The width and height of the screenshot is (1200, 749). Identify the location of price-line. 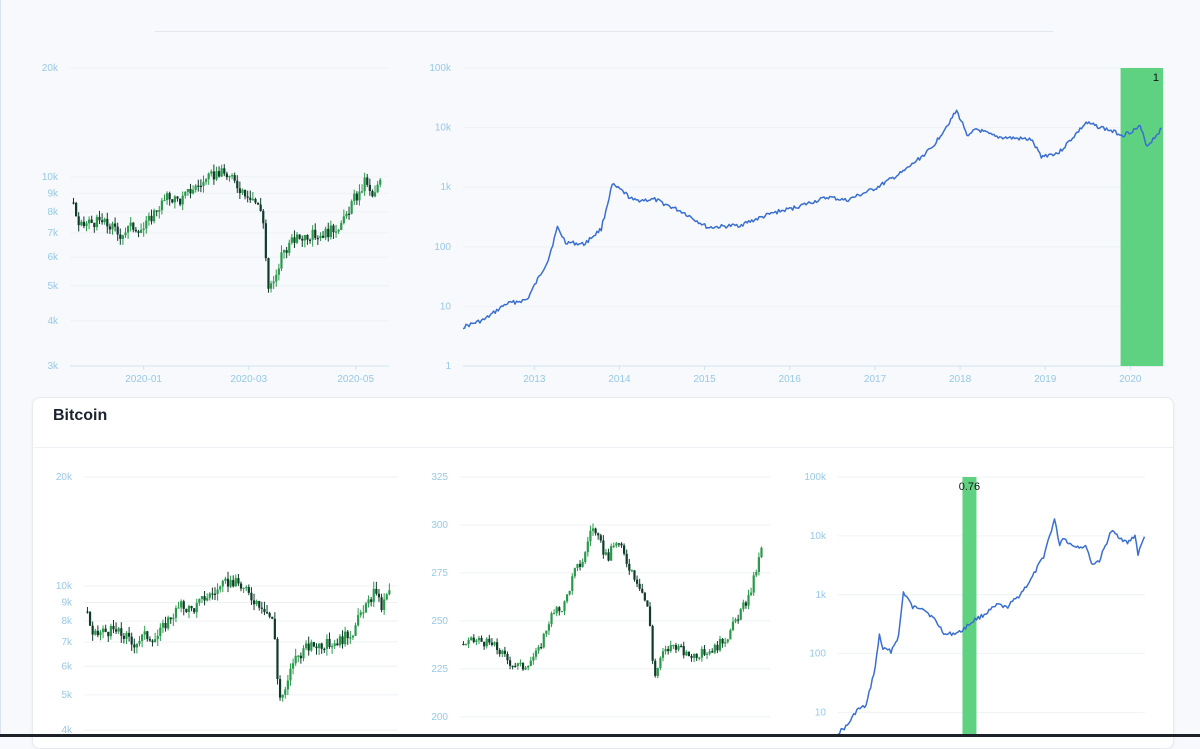
(991, 627).